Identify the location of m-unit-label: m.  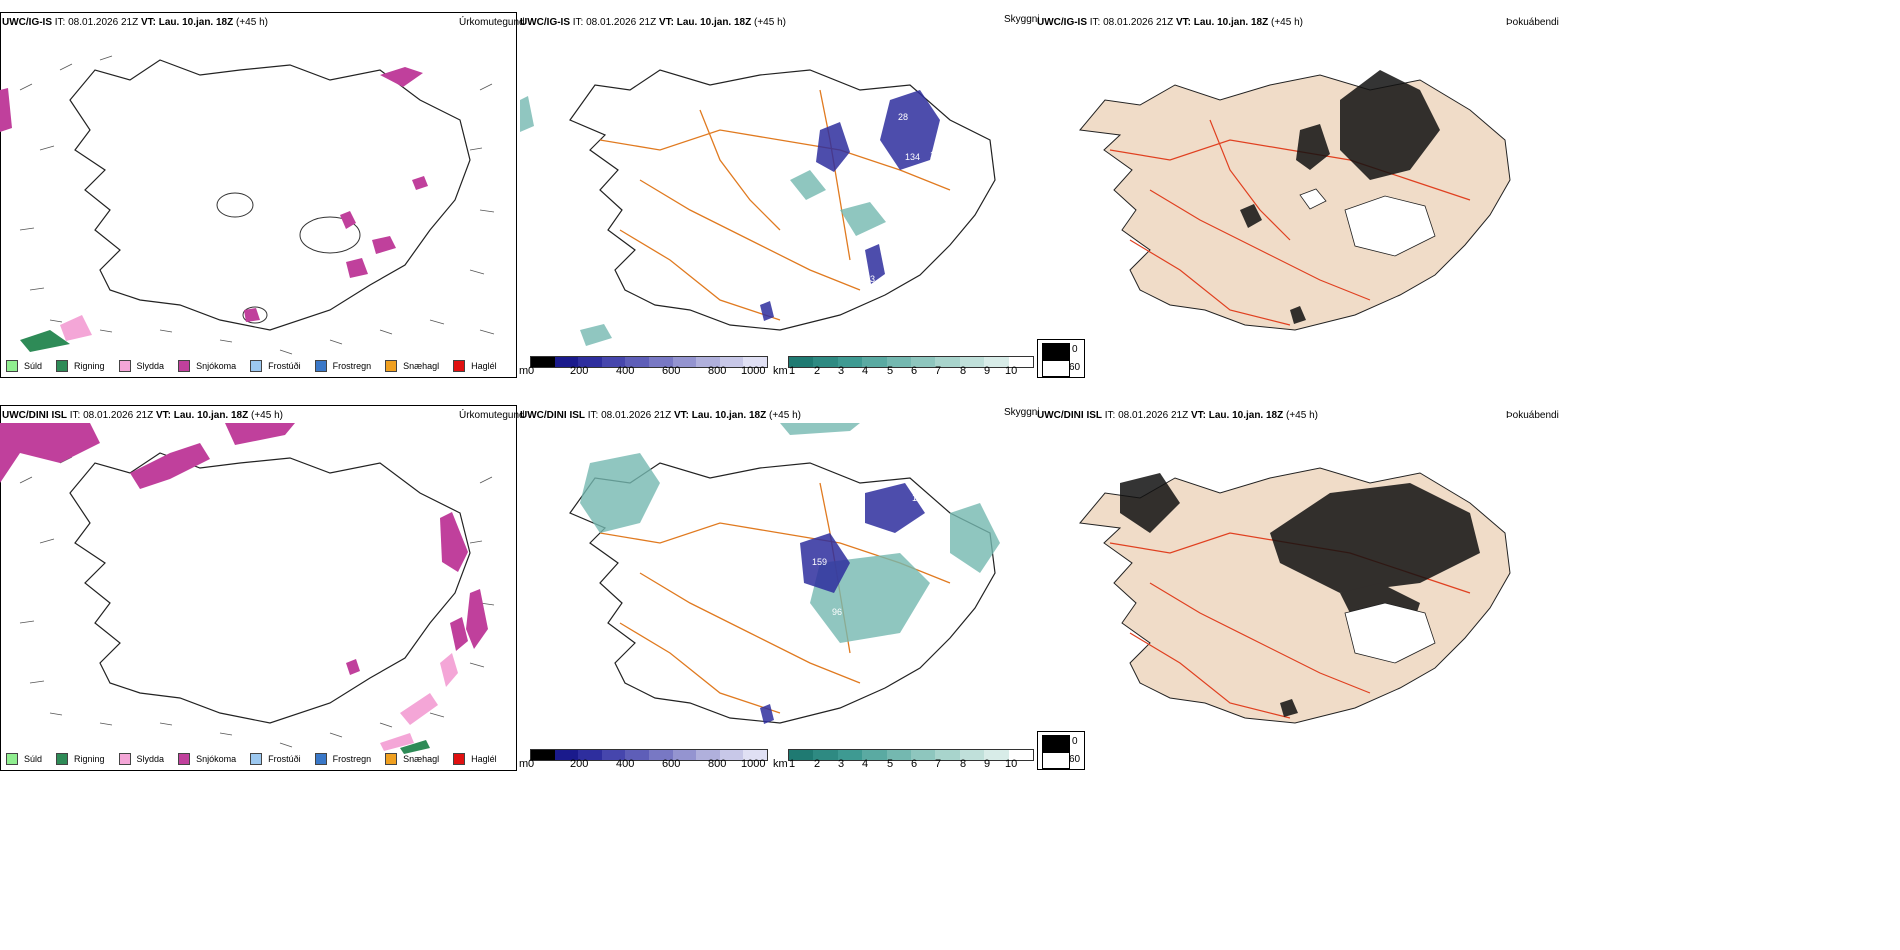
(524, 764).